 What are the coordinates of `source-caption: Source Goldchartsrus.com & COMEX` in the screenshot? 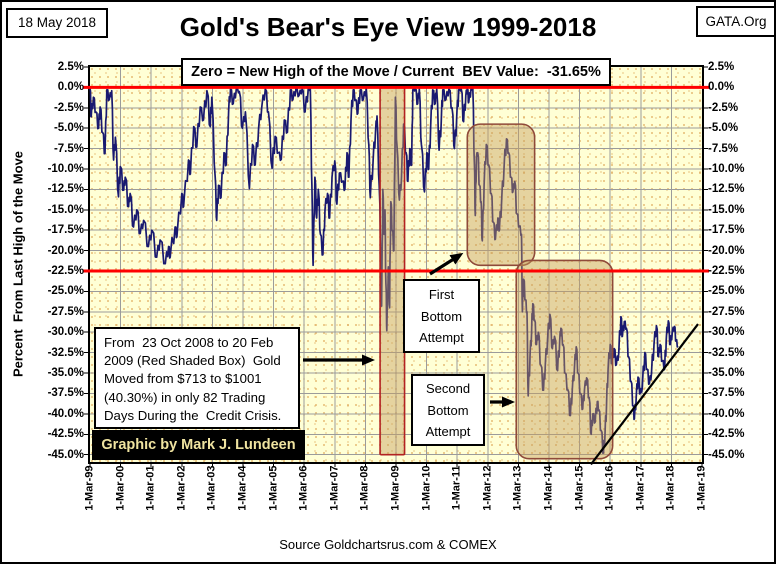 It's located at (388, 544).